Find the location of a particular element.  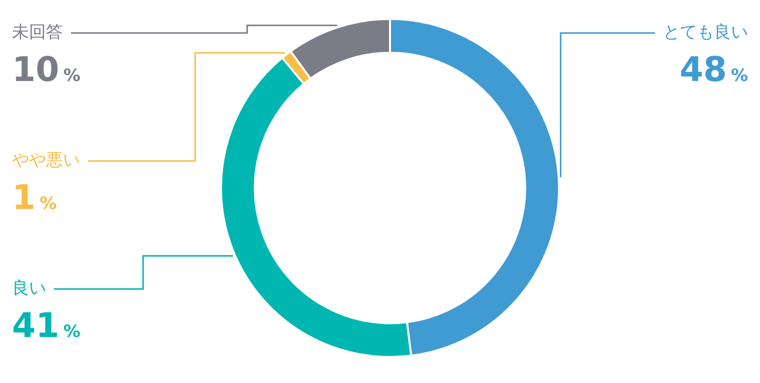

slice-label: 未回答 is located at coordinates (37, 32).